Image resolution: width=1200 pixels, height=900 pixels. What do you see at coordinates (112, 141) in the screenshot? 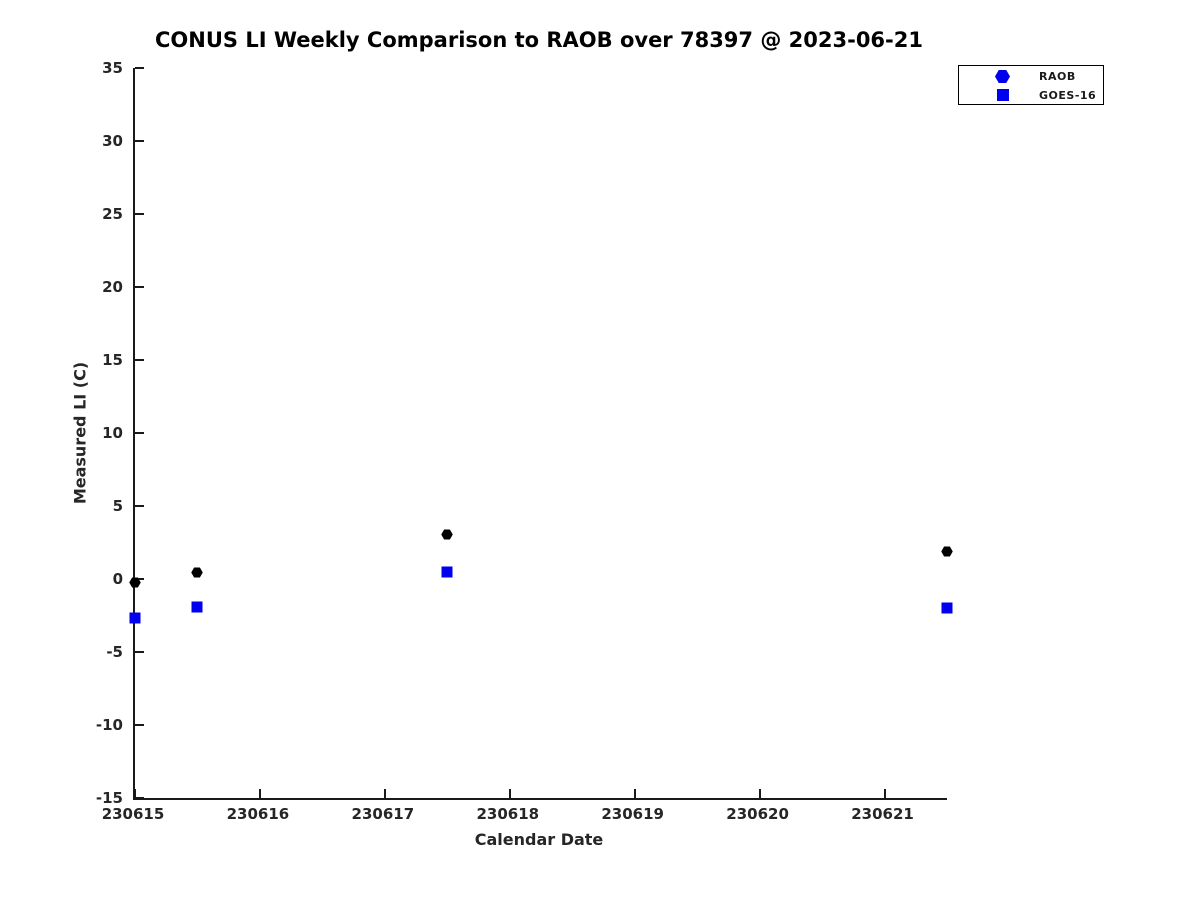
I see `y-tick-label: 30` at bounding box center [112, 141].